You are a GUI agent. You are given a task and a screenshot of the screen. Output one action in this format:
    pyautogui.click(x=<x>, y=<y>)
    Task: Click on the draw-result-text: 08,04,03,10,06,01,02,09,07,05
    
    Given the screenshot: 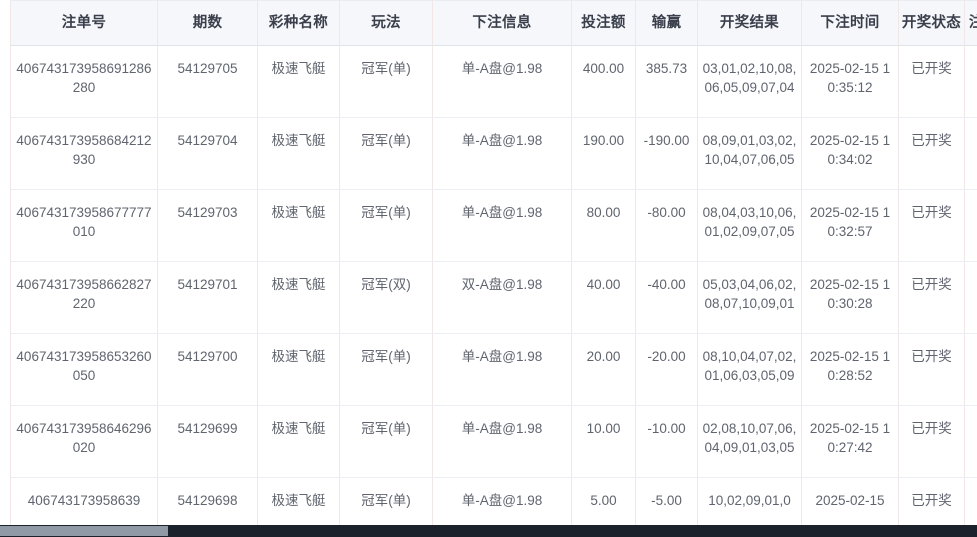 What is the action you would take?
    pyautogui.click(x=749, y=222)
    